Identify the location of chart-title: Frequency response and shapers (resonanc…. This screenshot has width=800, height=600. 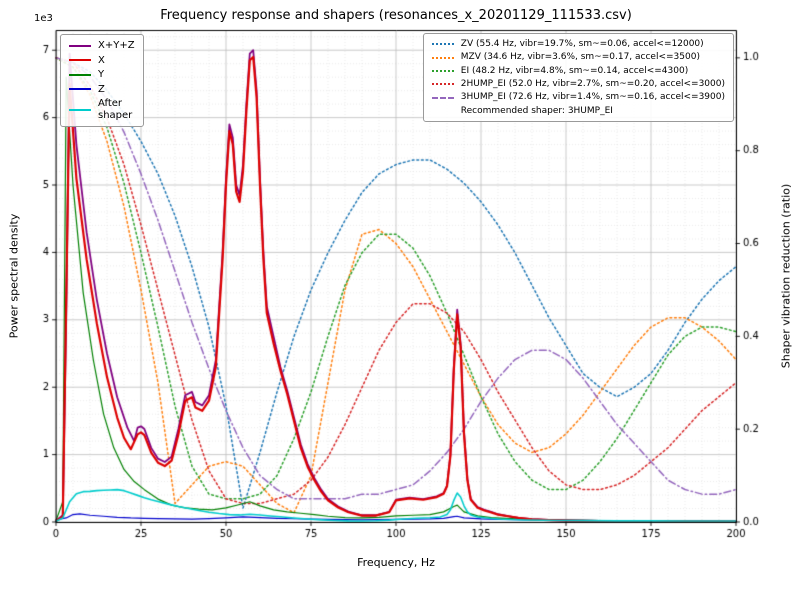
(396, 15).